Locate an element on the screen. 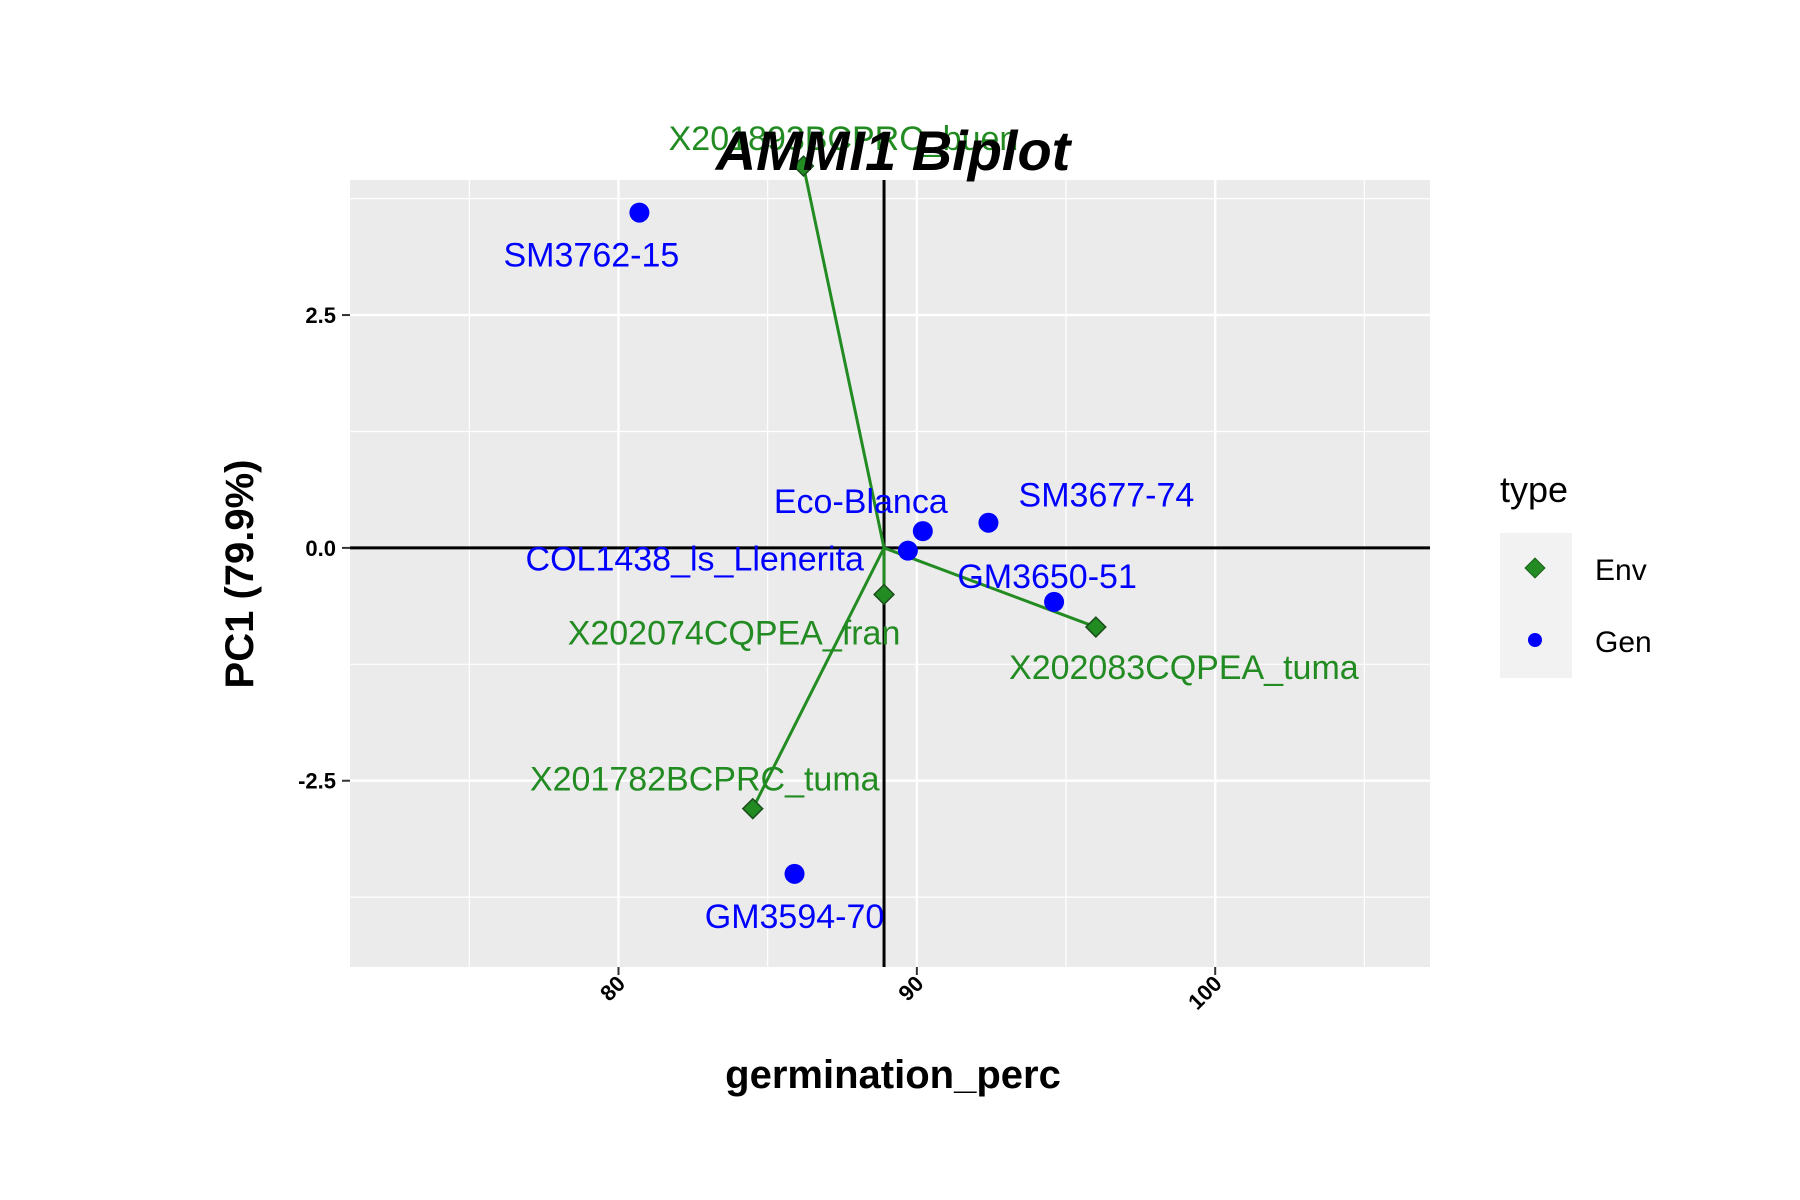  chart-title: AMMI1 Biplot is located at coordinates (893, 150).